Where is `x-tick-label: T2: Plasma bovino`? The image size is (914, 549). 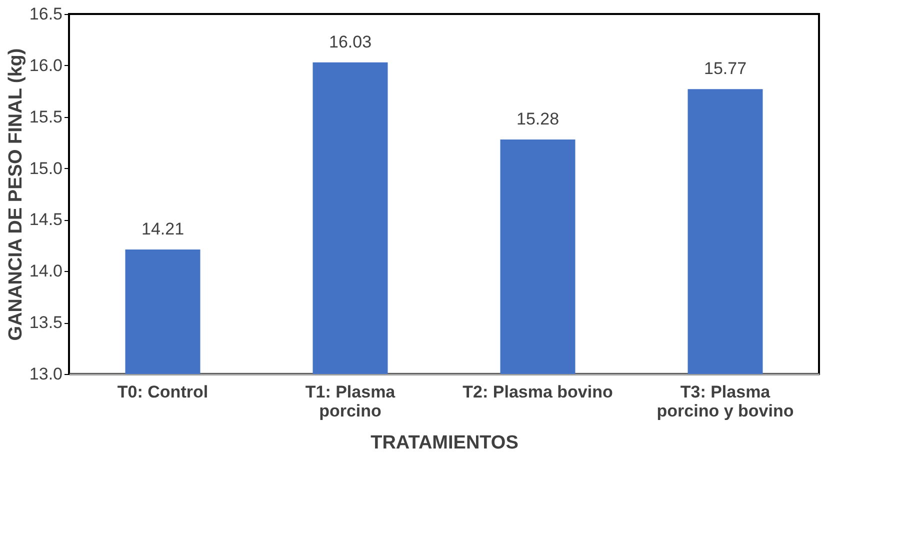
x-tick-label: T2: Plasma bovino is located at coordinates (537, 392).